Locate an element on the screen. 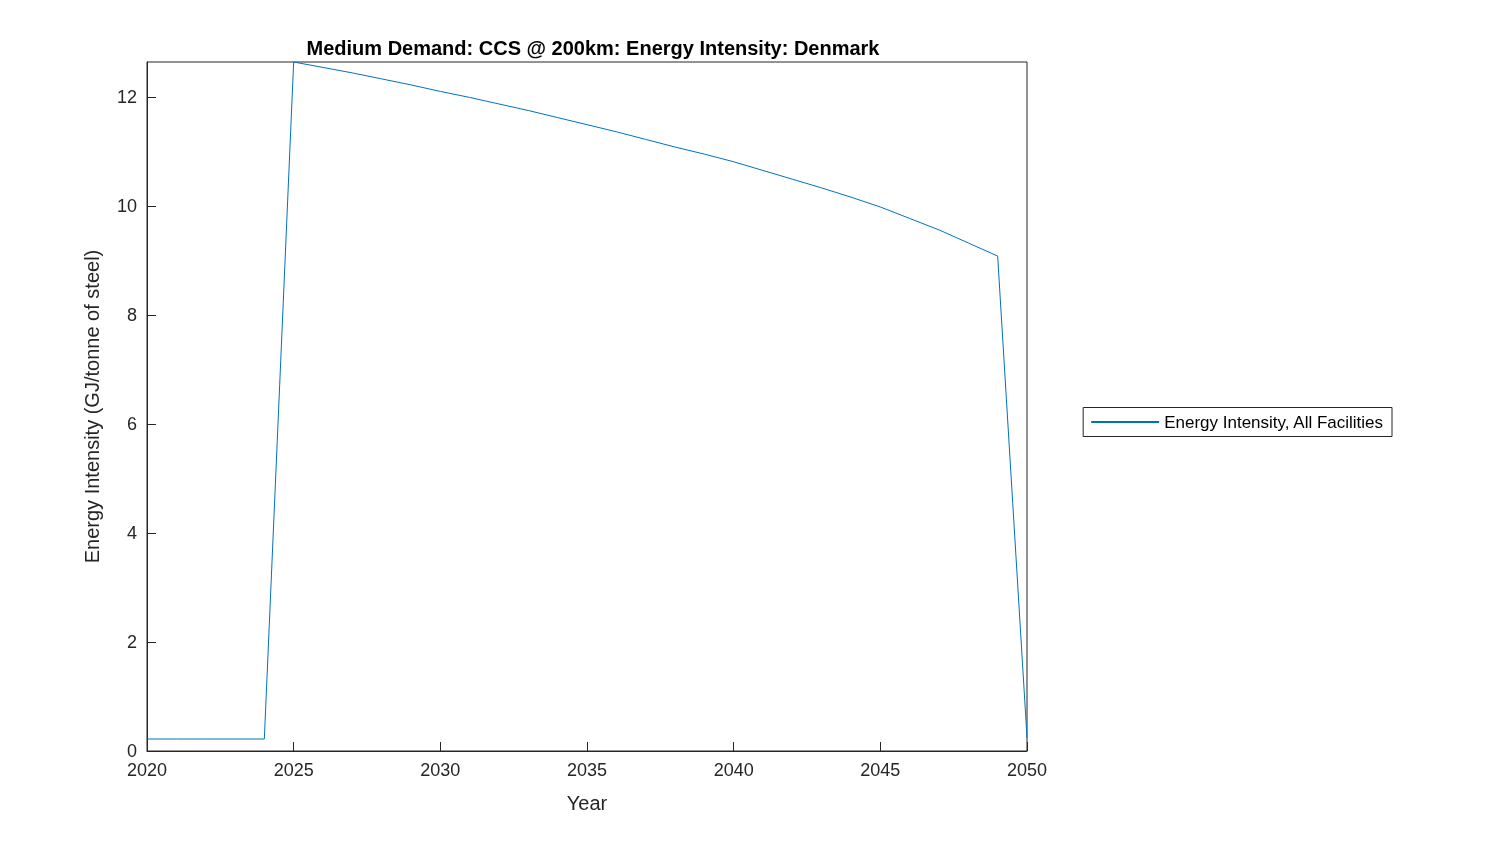 This screenshot has height=844, width=1500. y-tick-label: 12 is located at coordinates (126, 96).